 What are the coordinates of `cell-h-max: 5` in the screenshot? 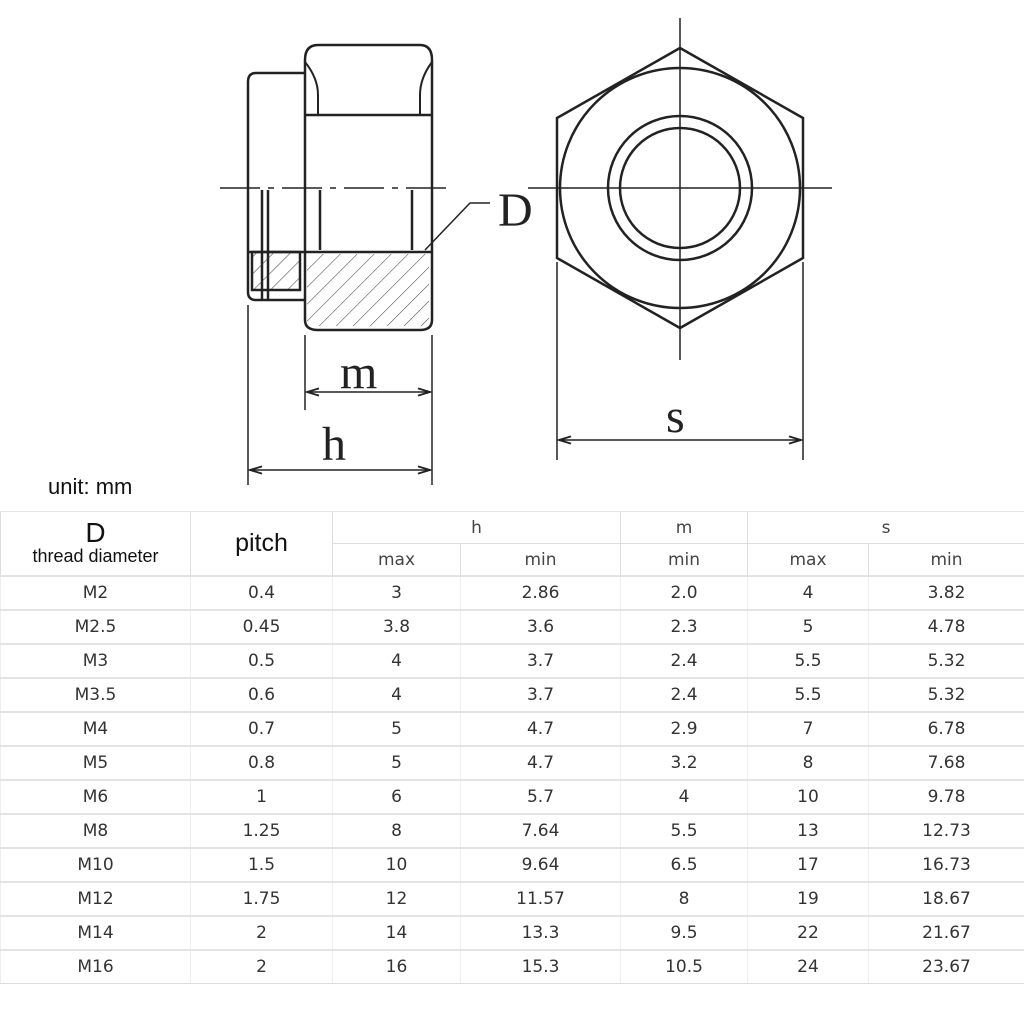 It's located at (396, 763).